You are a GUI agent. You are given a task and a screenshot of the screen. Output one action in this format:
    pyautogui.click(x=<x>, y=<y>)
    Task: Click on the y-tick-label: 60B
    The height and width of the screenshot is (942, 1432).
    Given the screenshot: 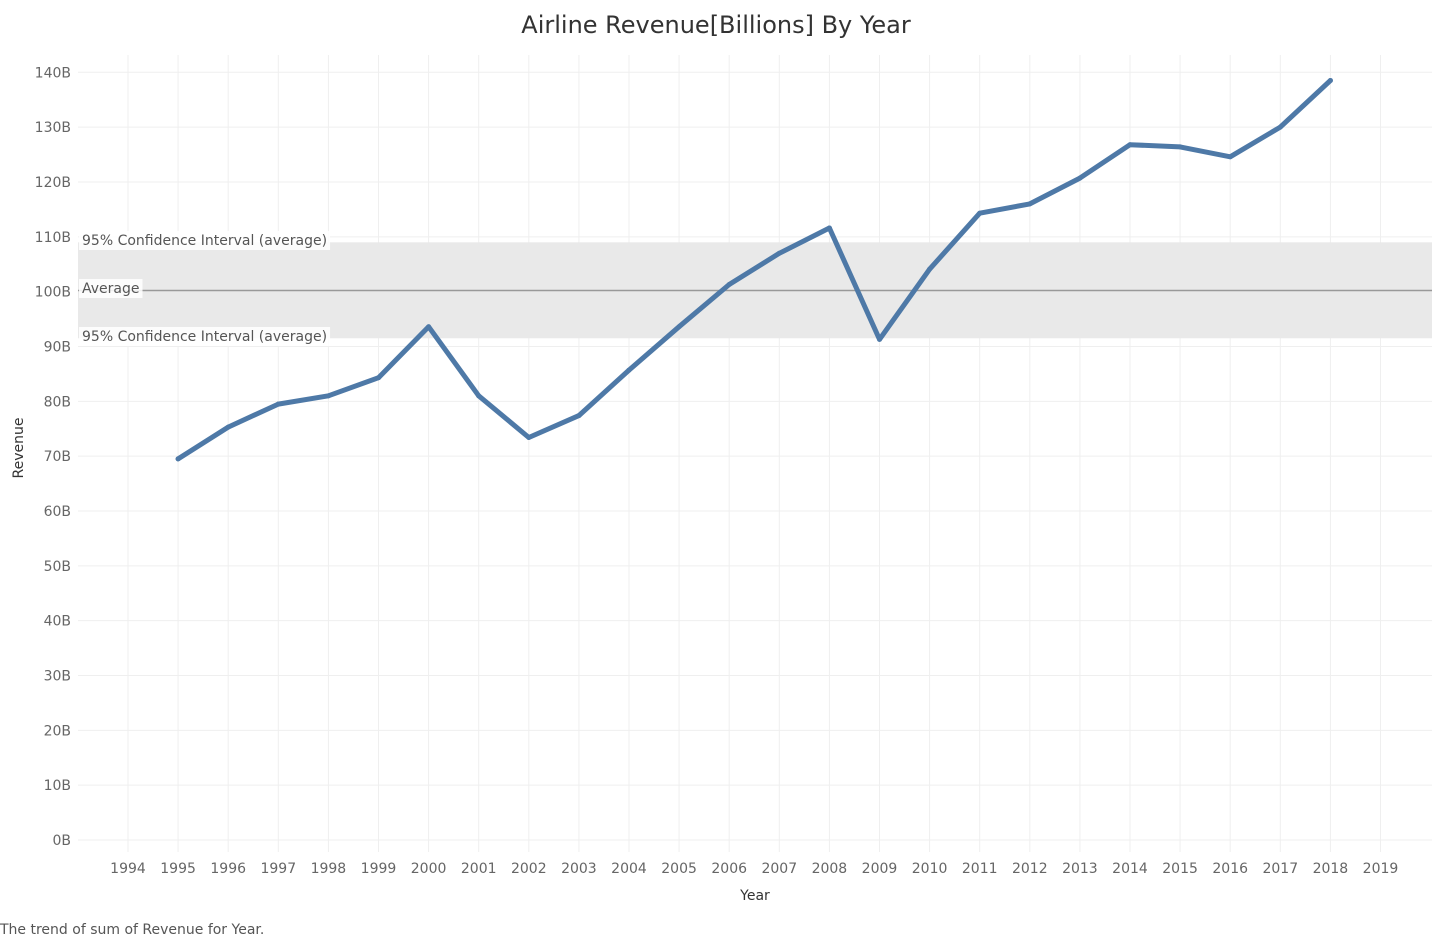 What is the action you would take?
    pyautogui.click(x=57, y=512)
    